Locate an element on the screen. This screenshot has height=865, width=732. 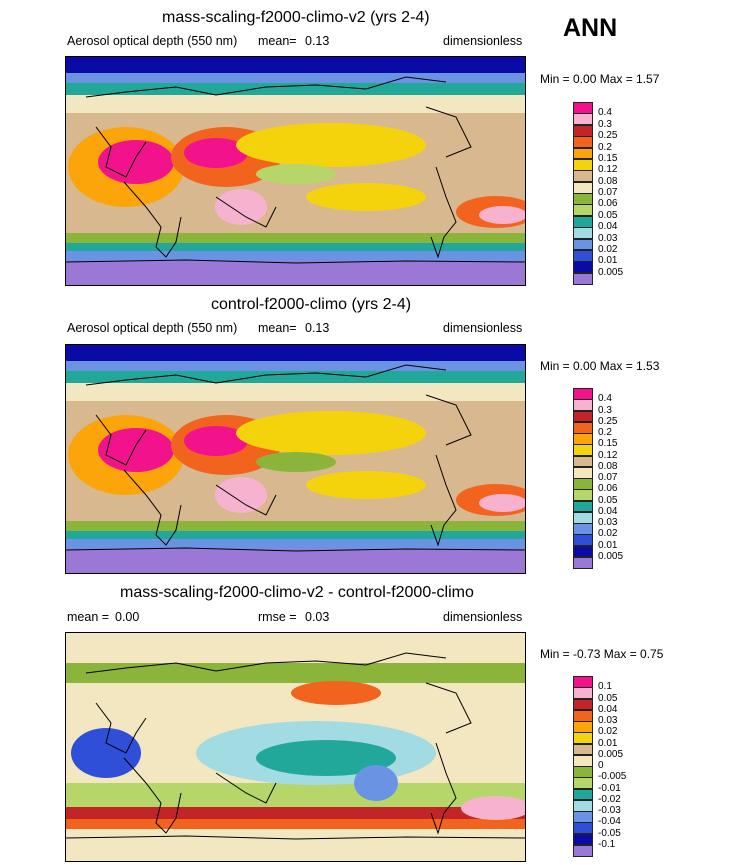
panel1-mean-label: mean= is located at coordinates (277, 41).